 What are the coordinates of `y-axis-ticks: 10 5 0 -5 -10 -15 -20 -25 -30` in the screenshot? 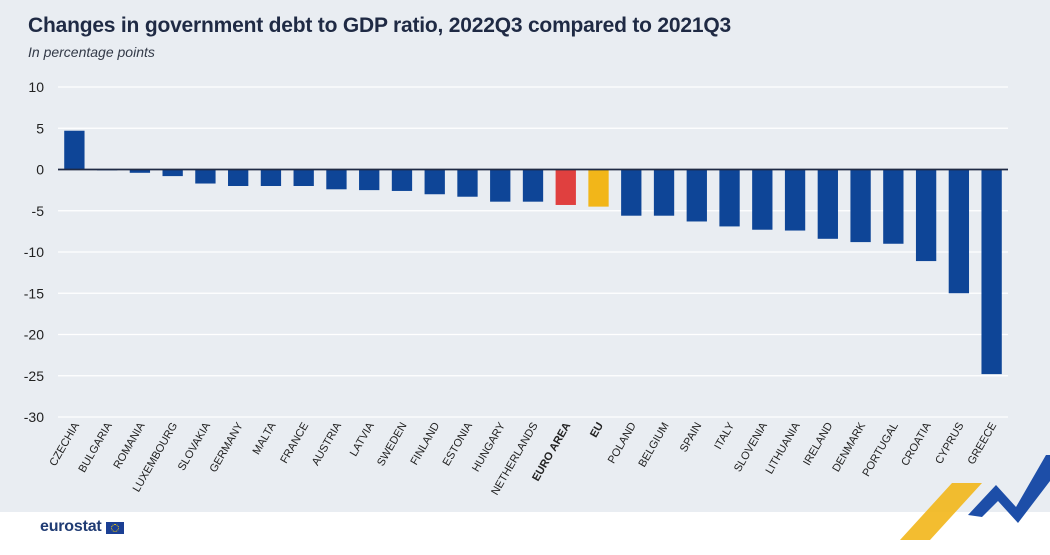 It's located at (34, 252).